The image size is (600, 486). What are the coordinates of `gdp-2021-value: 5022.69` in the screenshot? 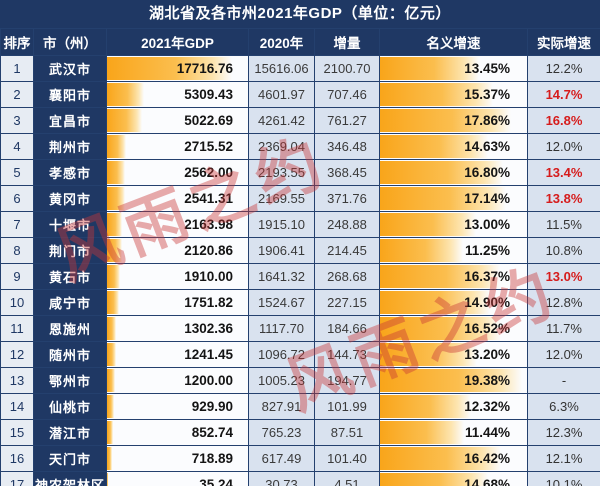 It's located at (208, 120).